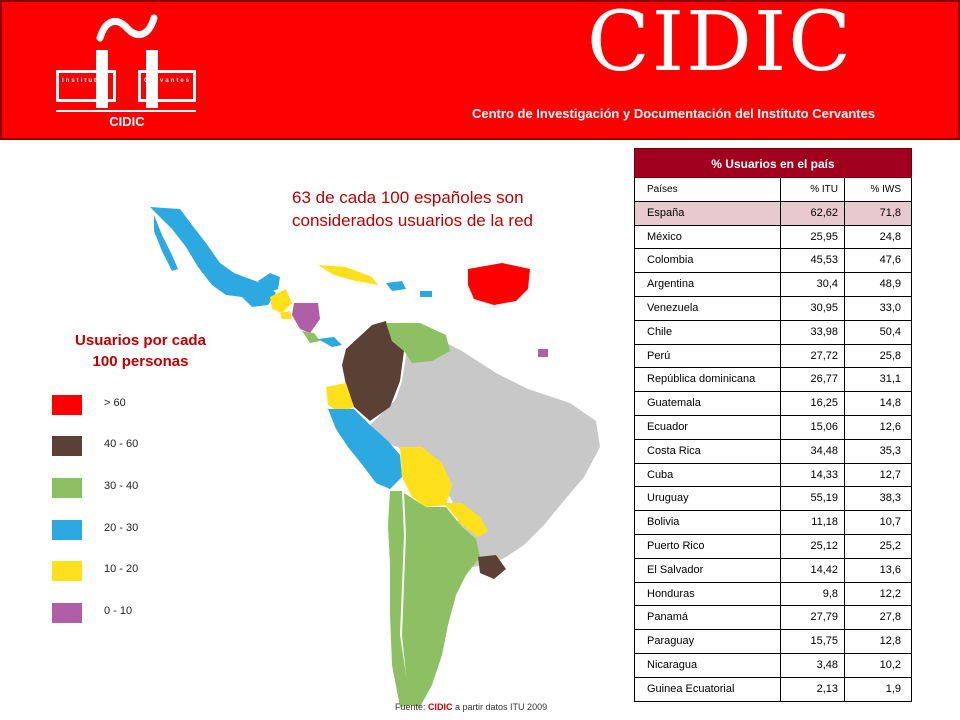 The image size is (960, 720). I want to click on column-header-country: Países, so click(708, 189).